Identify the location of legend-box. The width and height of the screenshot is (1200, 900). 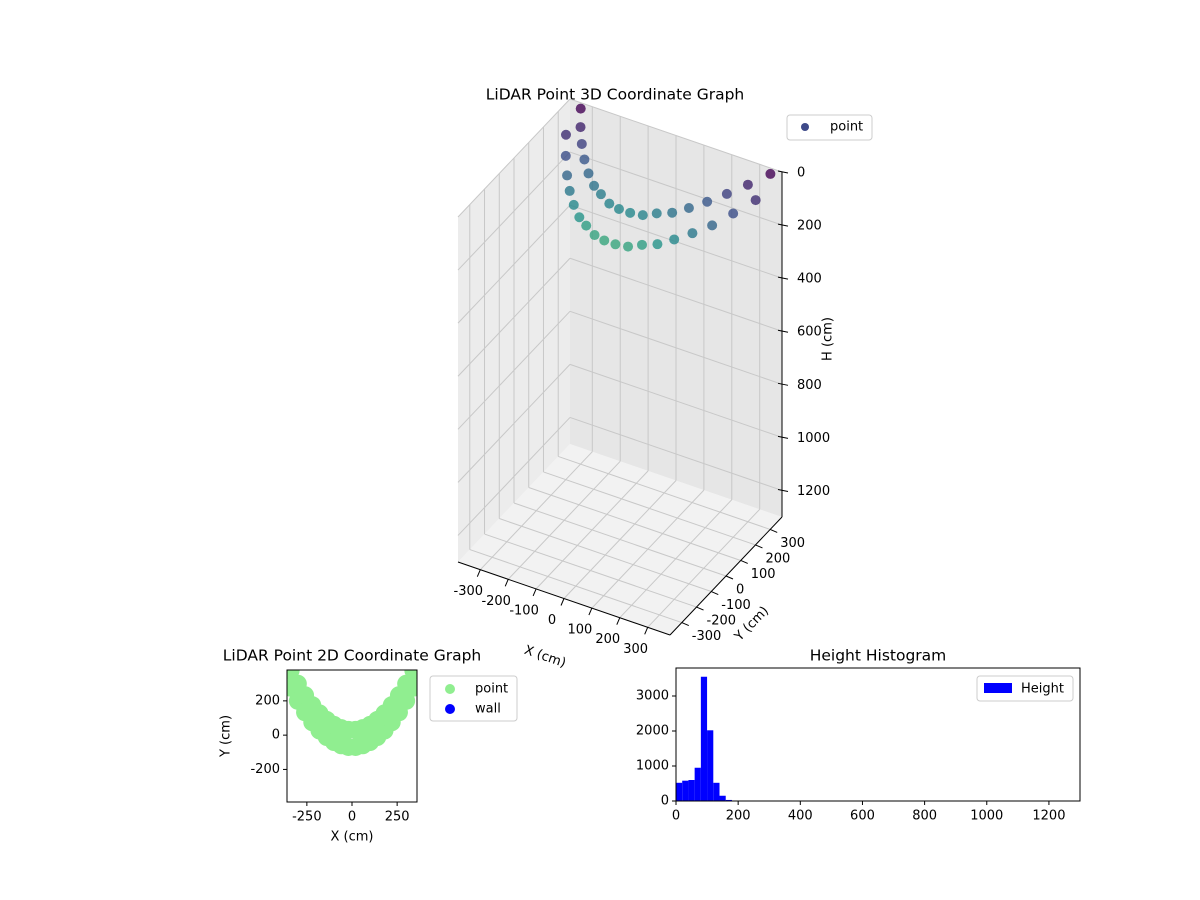
(1025, 688).